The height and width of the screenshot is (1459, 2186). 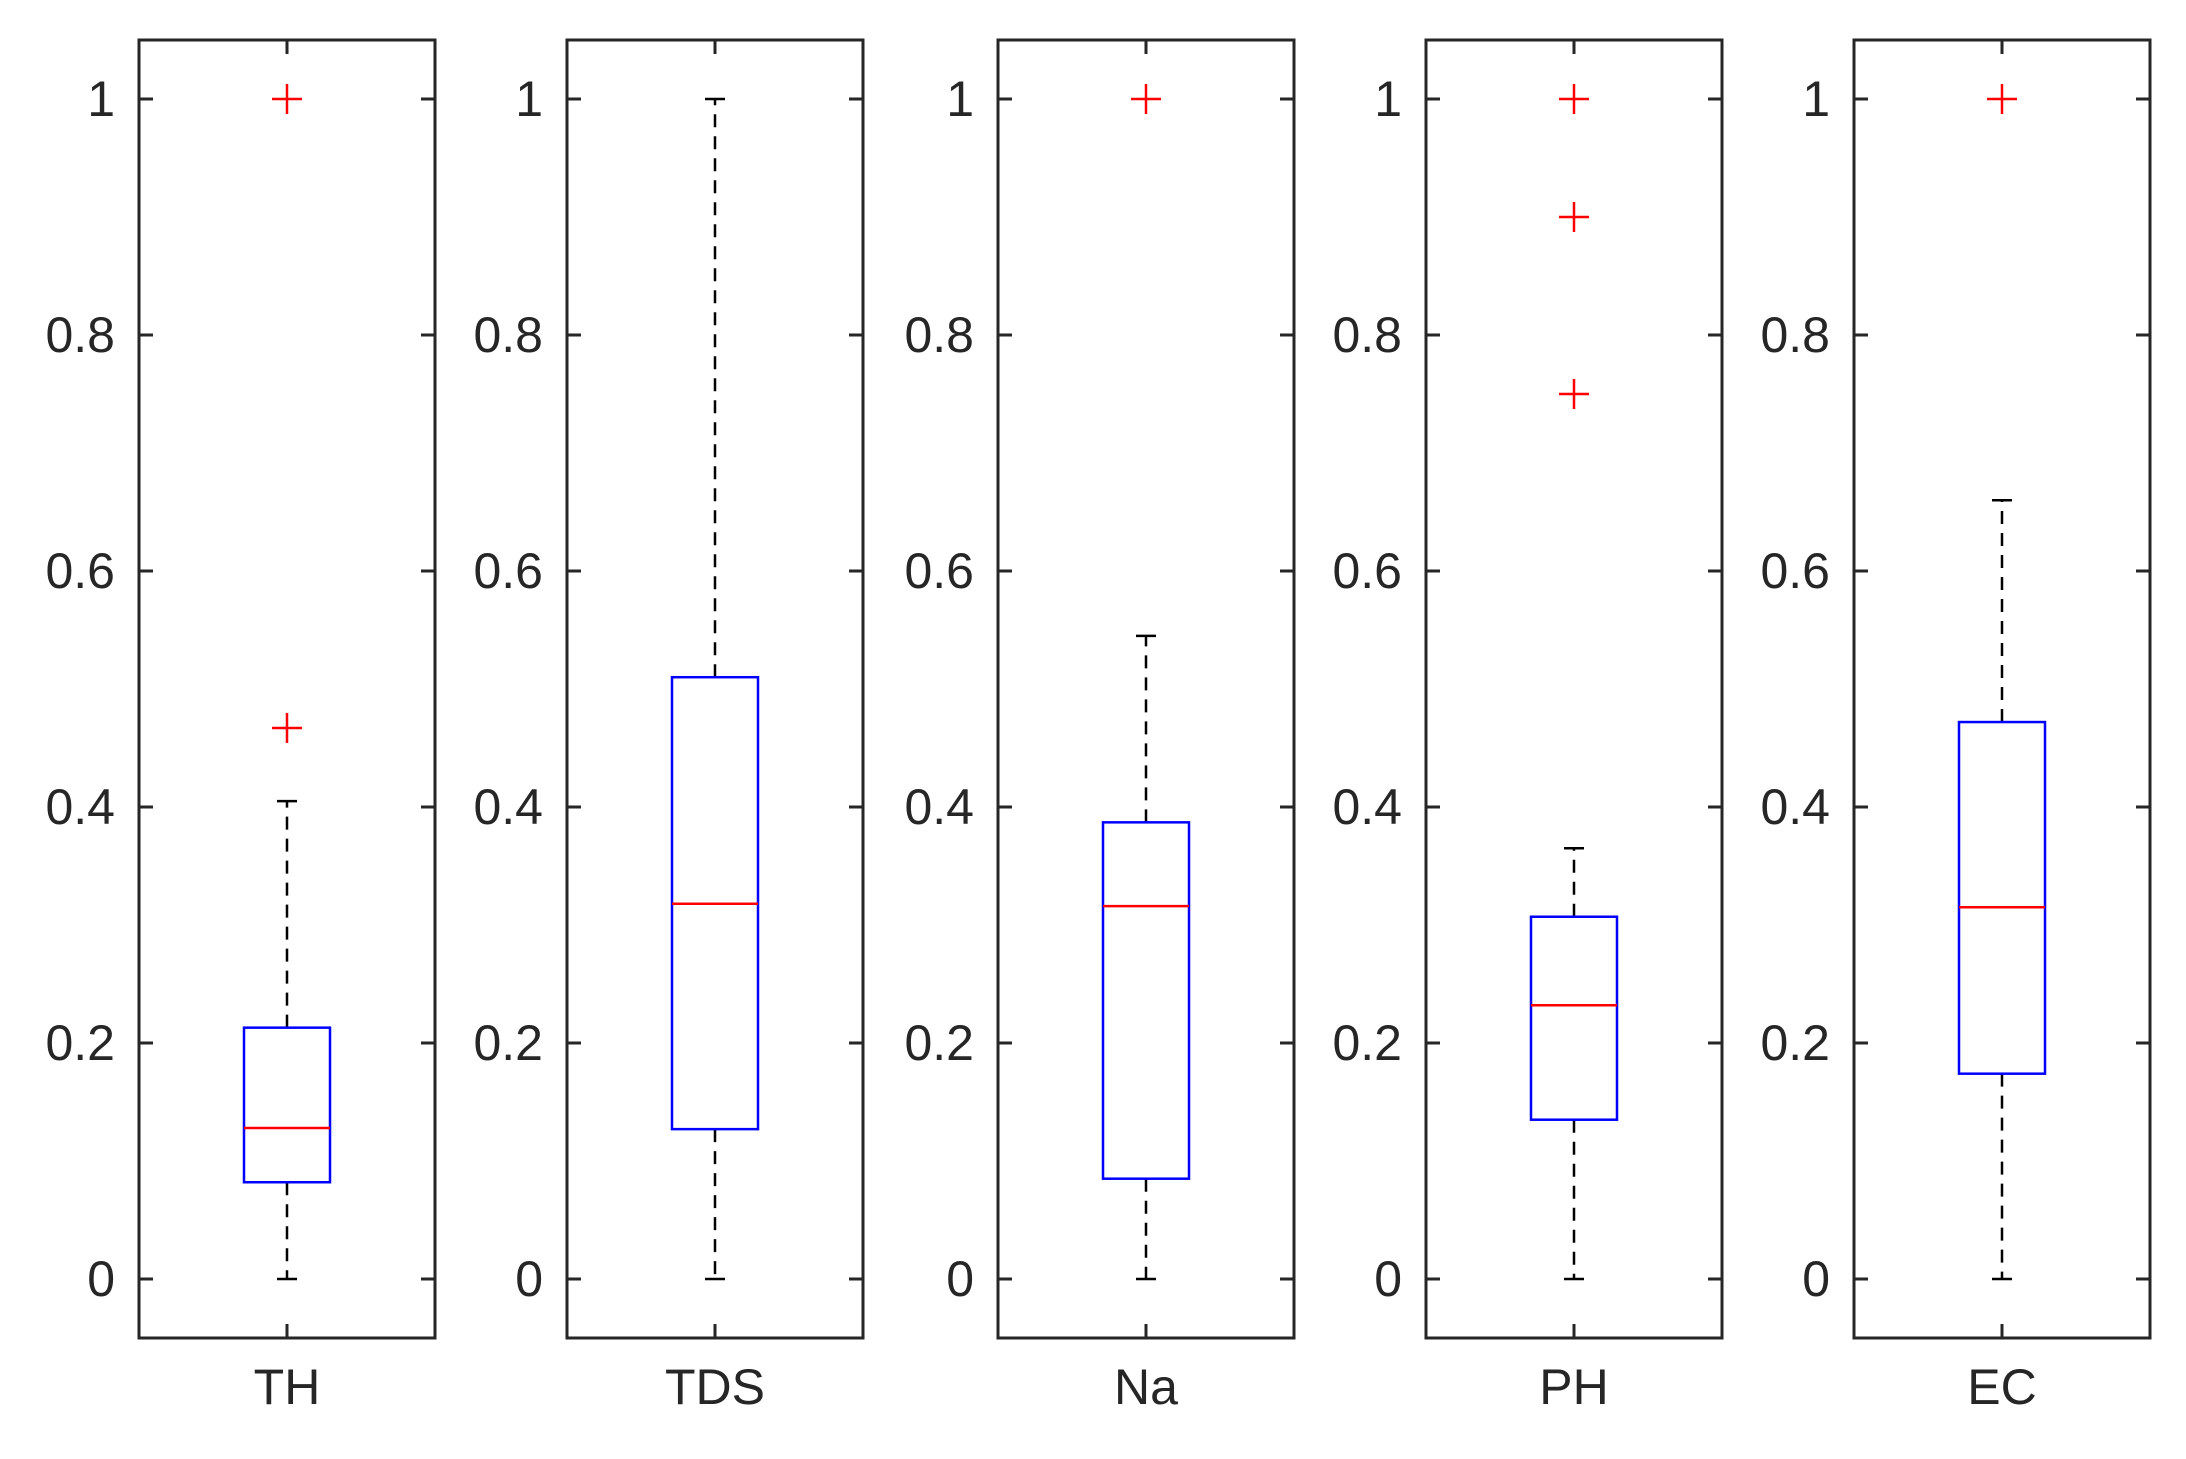 I want to click on x-category-label: Na, so click(x=1146, y=1387).